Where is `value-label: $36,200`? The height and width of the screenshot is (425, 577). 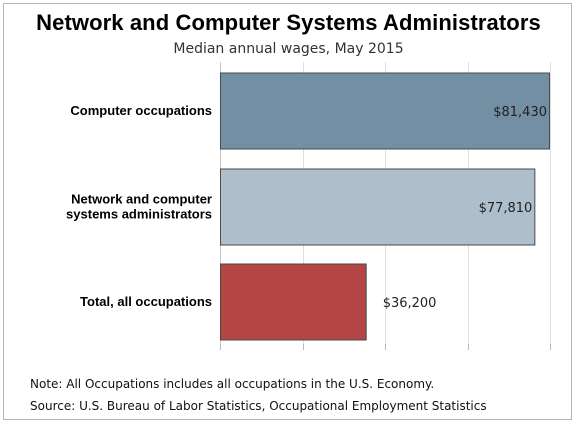 value-label: $36,200 is located at coordinates (410, 303).